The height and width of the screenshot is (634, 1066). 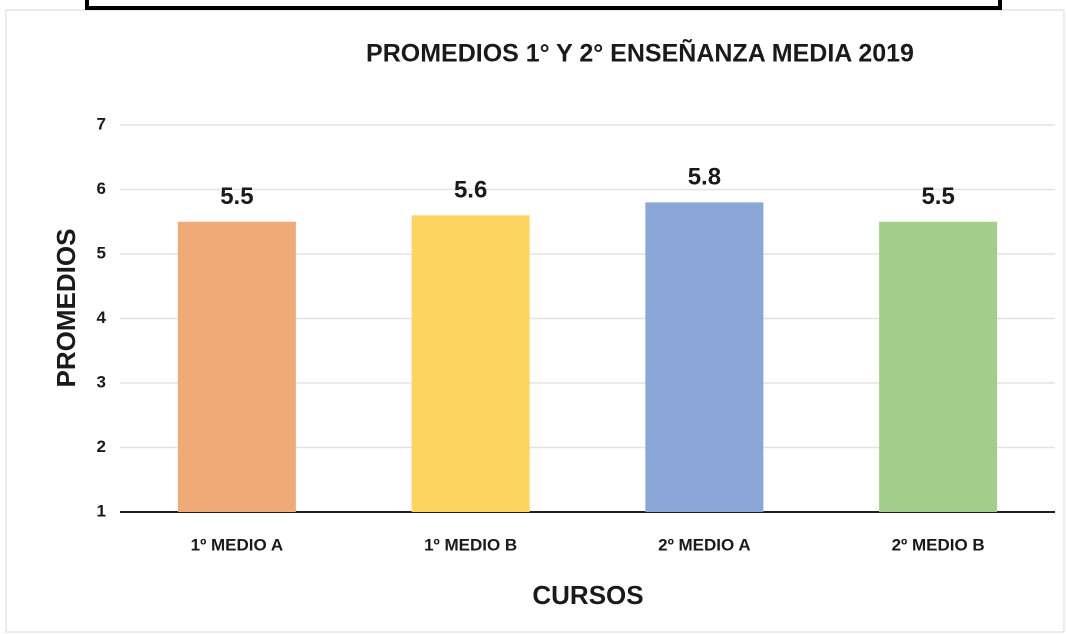 What do you see at coordinates (101, 123) in the screenshot?
I see `y-tick-label: 7` at bounding box center [101, 123].